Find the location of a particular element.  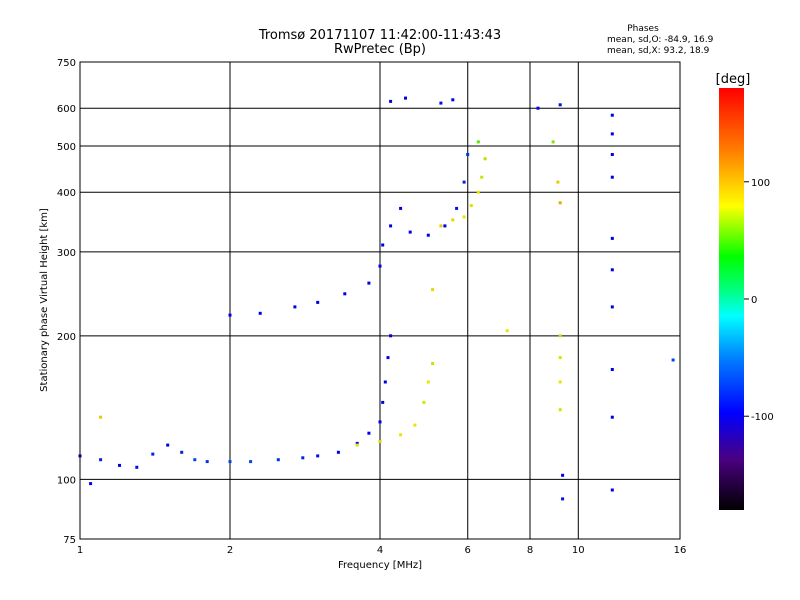

x-axis-label: Frequency [MHz] is located at coordinates (380, 565).